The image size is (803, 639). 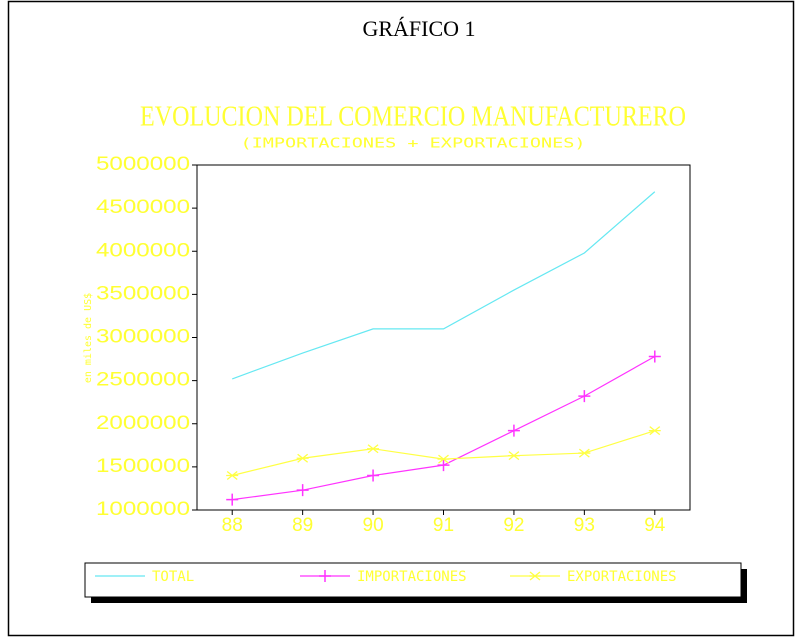 I want to click on y-tick-label: 5000000, so click(x=143, y=164).